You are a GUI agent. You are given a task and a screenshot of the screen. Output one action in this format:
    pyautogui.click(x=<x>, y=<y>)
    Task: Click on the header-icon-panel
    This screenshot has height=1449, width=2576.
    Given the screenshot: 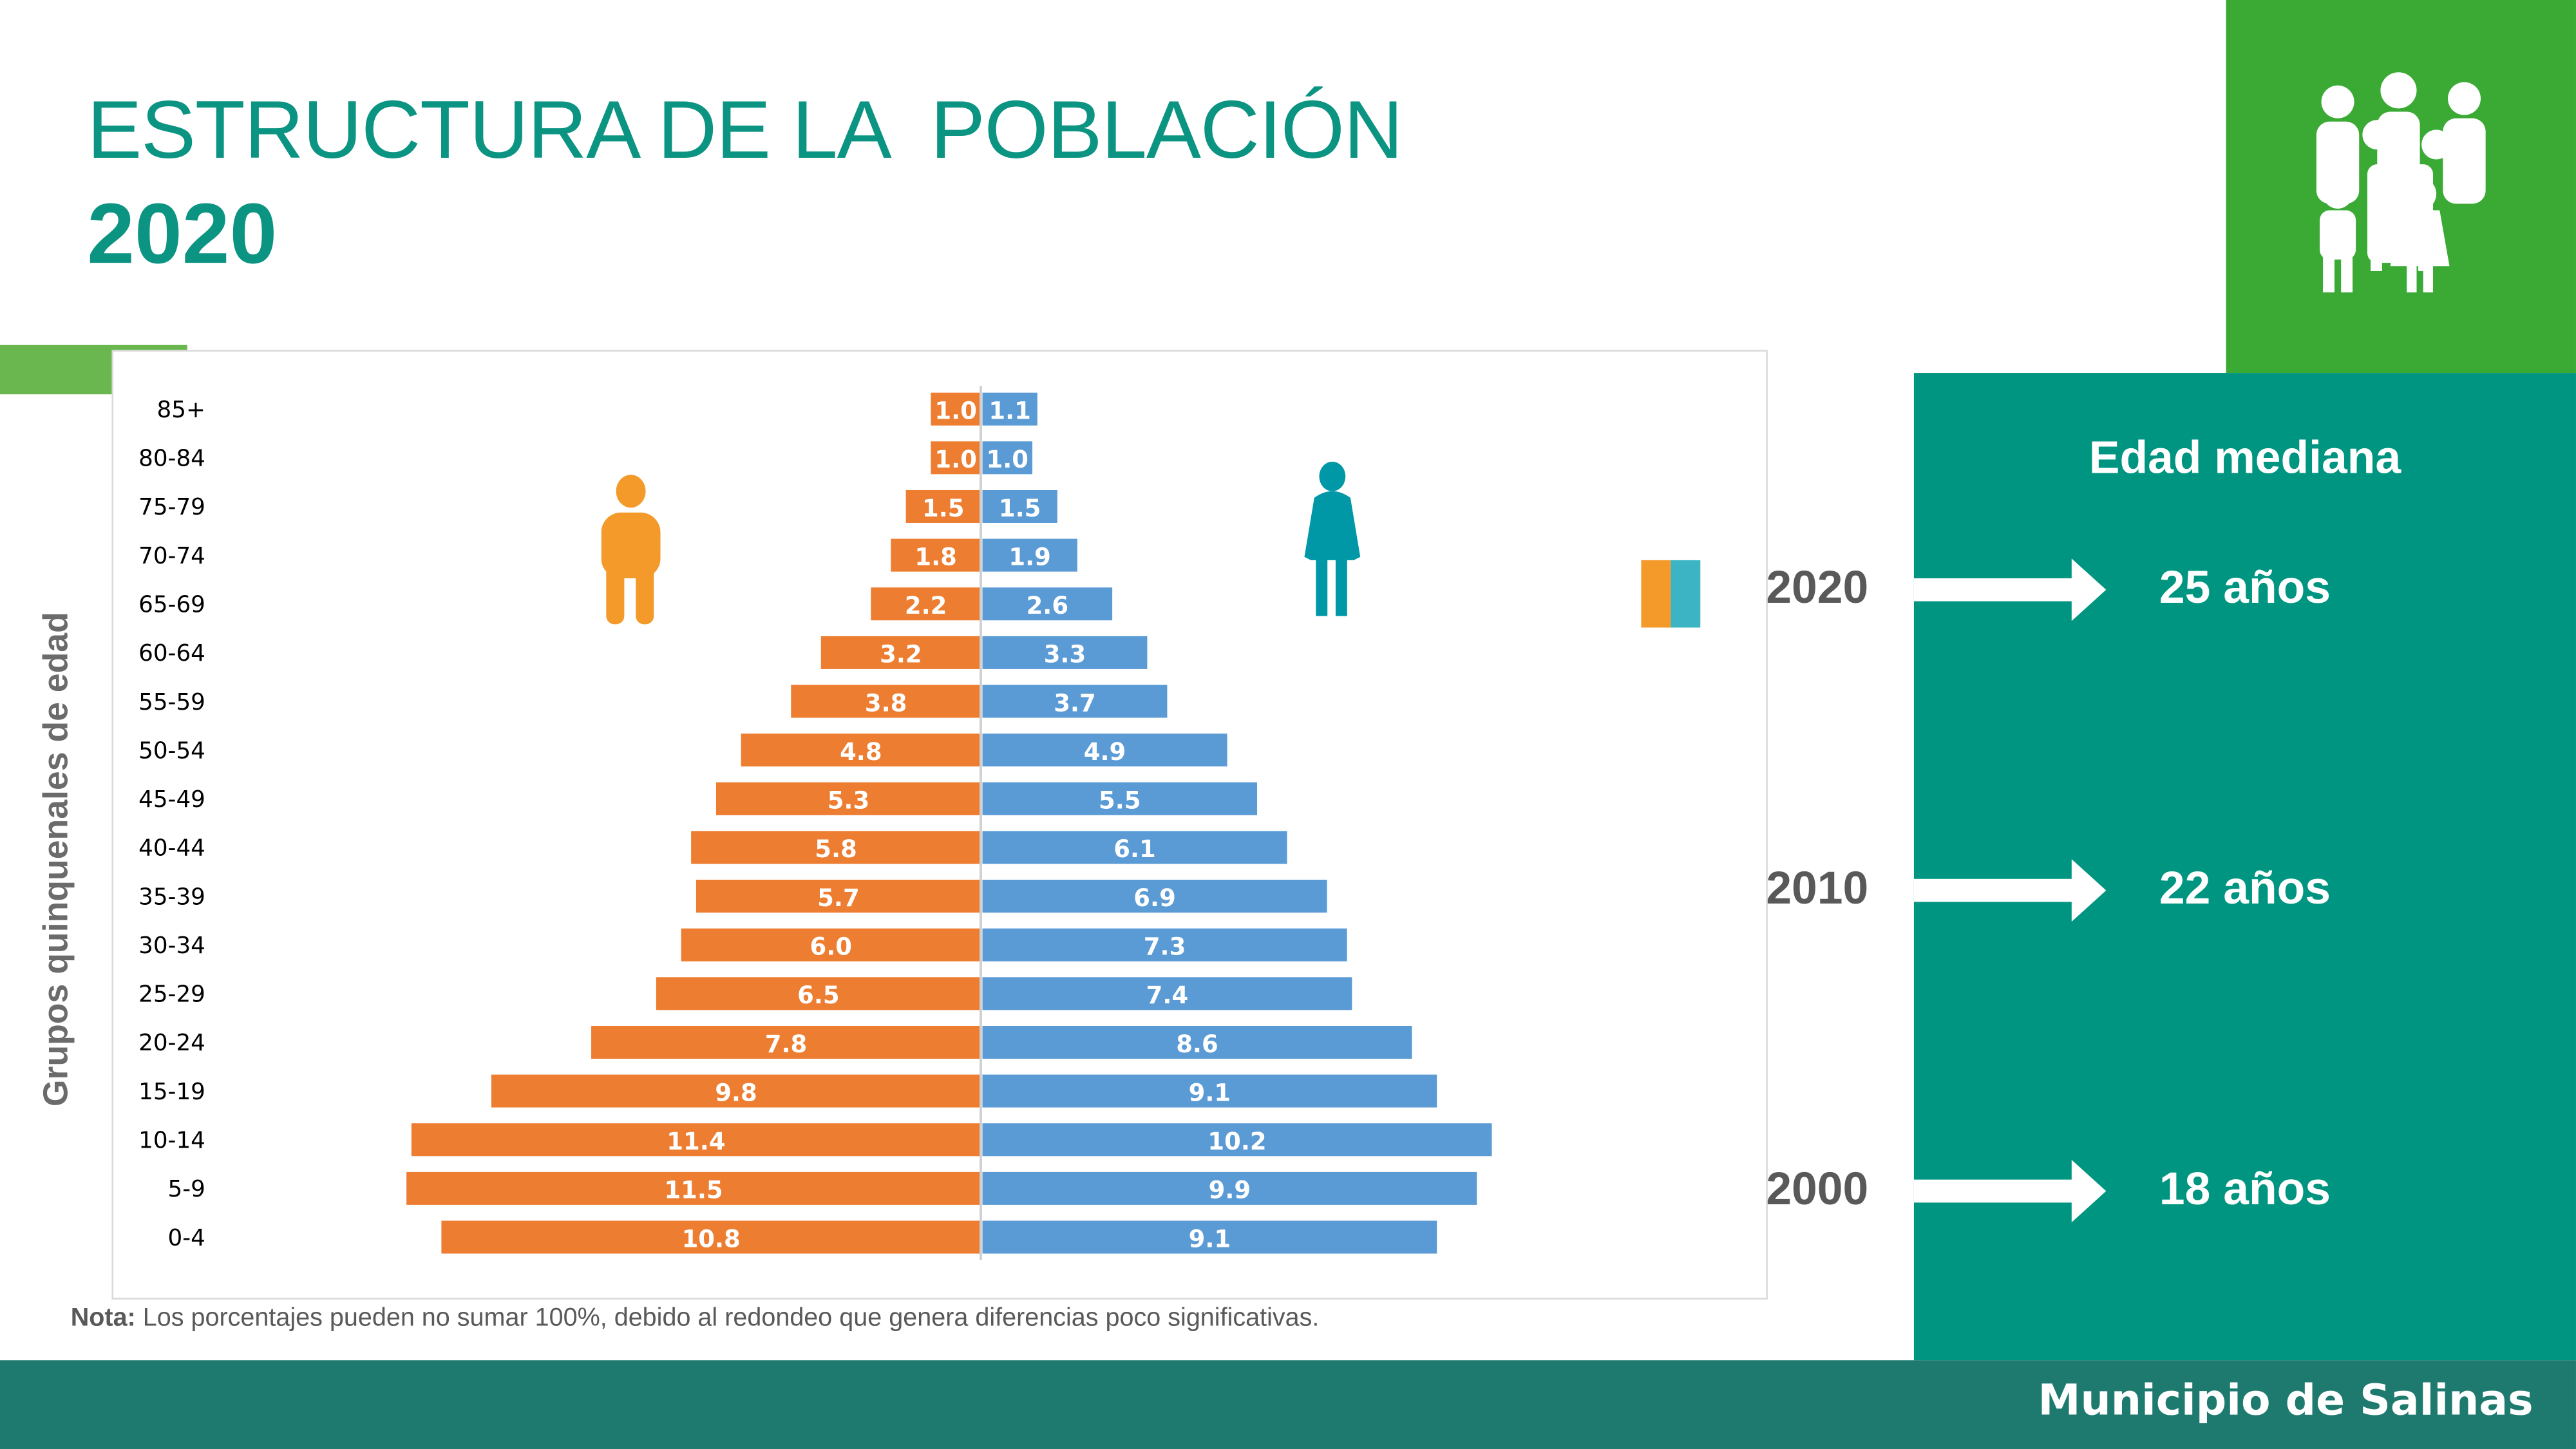 What is the action you would take?
    pyautogui.click(x=2401, y=187)
    